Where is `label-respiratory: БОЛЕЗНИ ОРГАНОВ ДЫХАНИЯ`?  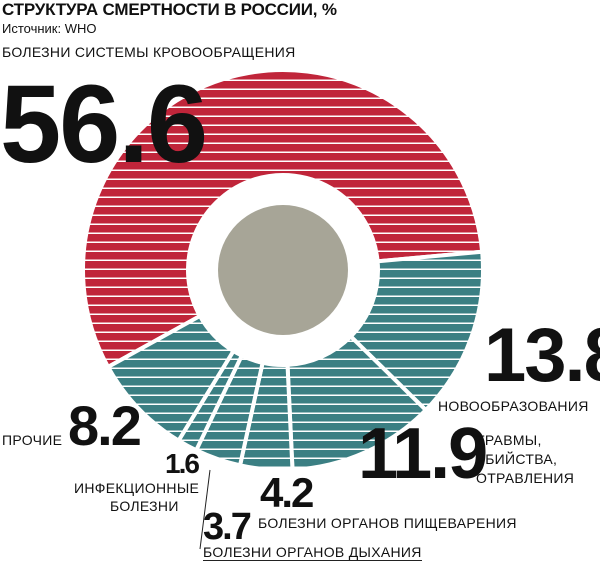 label-respiratory: БОЛЕЗНИ ОРГАНОВ ДЫХАНИЯ is located at coordinates (312, 552).